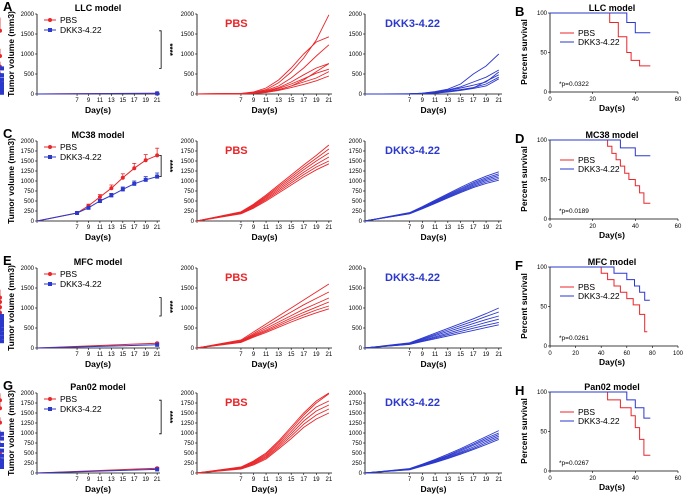  What do you see at coordinates (460, 480) in the screenshot?
I see `dkk-individual-xtick-label: 15` at bounding box center [460, 480].